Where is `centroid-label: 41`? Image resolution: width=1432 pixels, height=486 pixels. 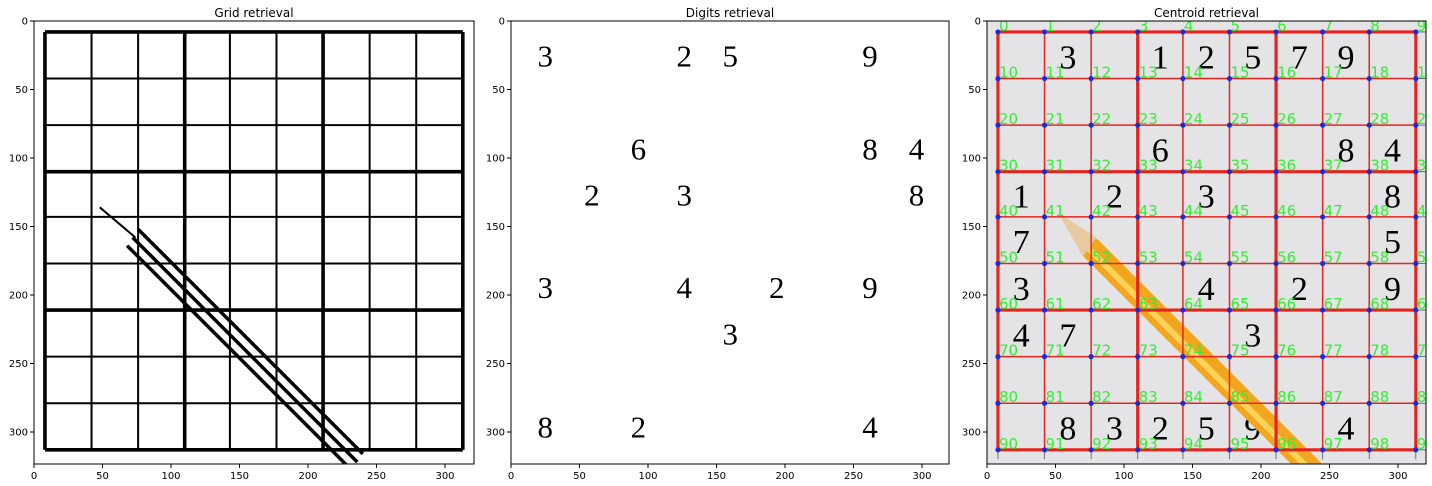
centroid-label: 41 is located at coordinates (1055, 211).